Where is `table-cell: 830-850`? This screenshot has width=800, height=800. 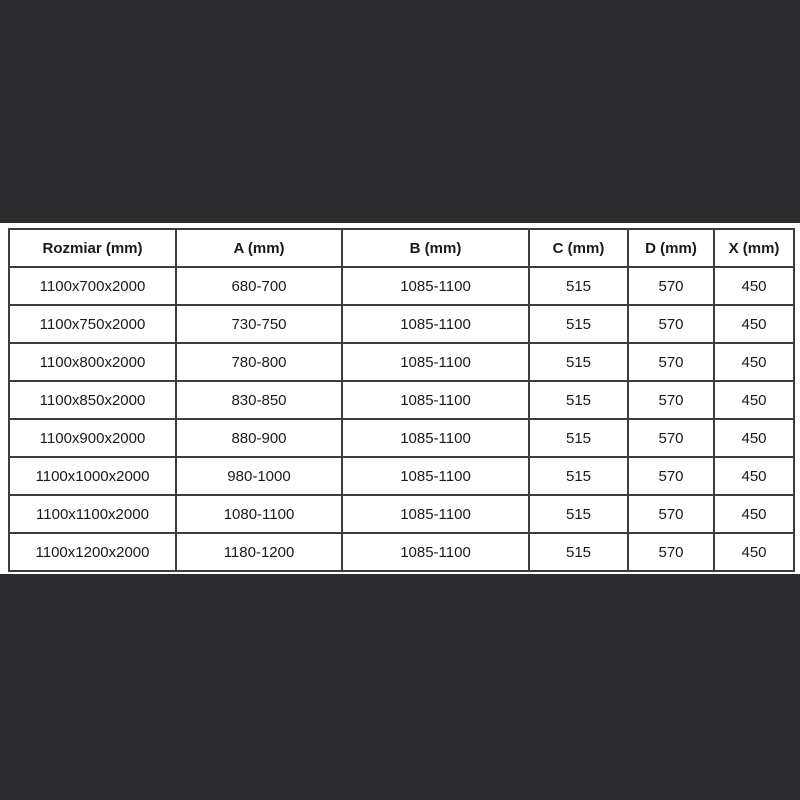
table-cell: 830-850 is located at coordinates (259, 400).